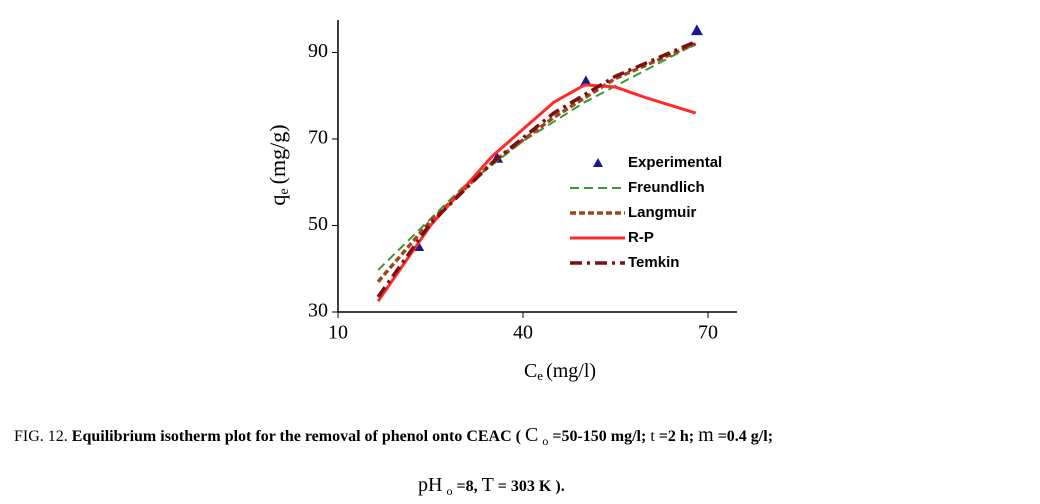  I want to click on caption-text: m, so click(706, 435).